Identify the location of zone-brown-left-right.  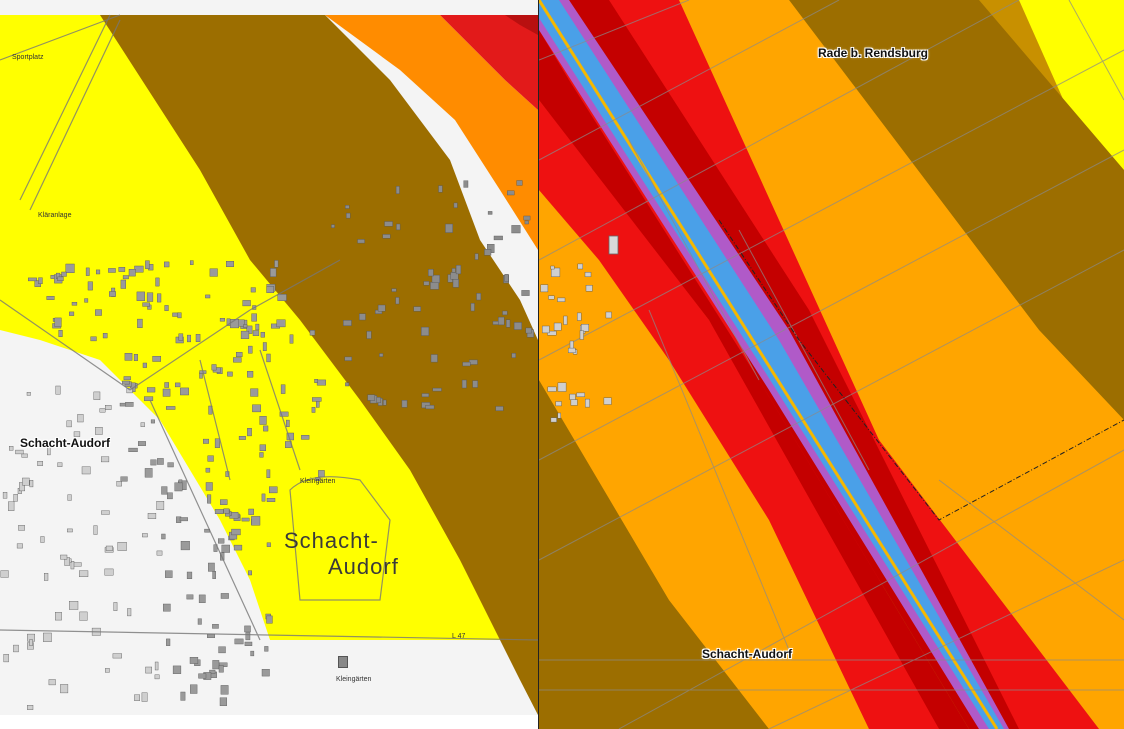
(654, 554).